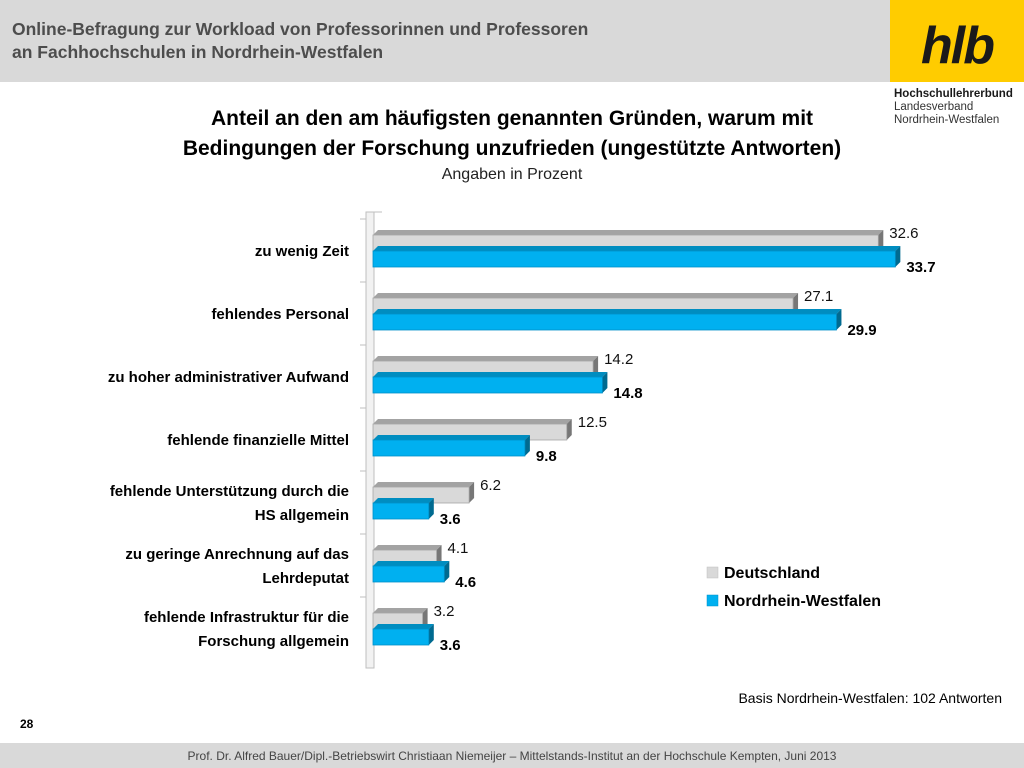 The height and width of the screenshot is (768, 1024). I want to click on hlb-logo: hlb, so click(957, 41).